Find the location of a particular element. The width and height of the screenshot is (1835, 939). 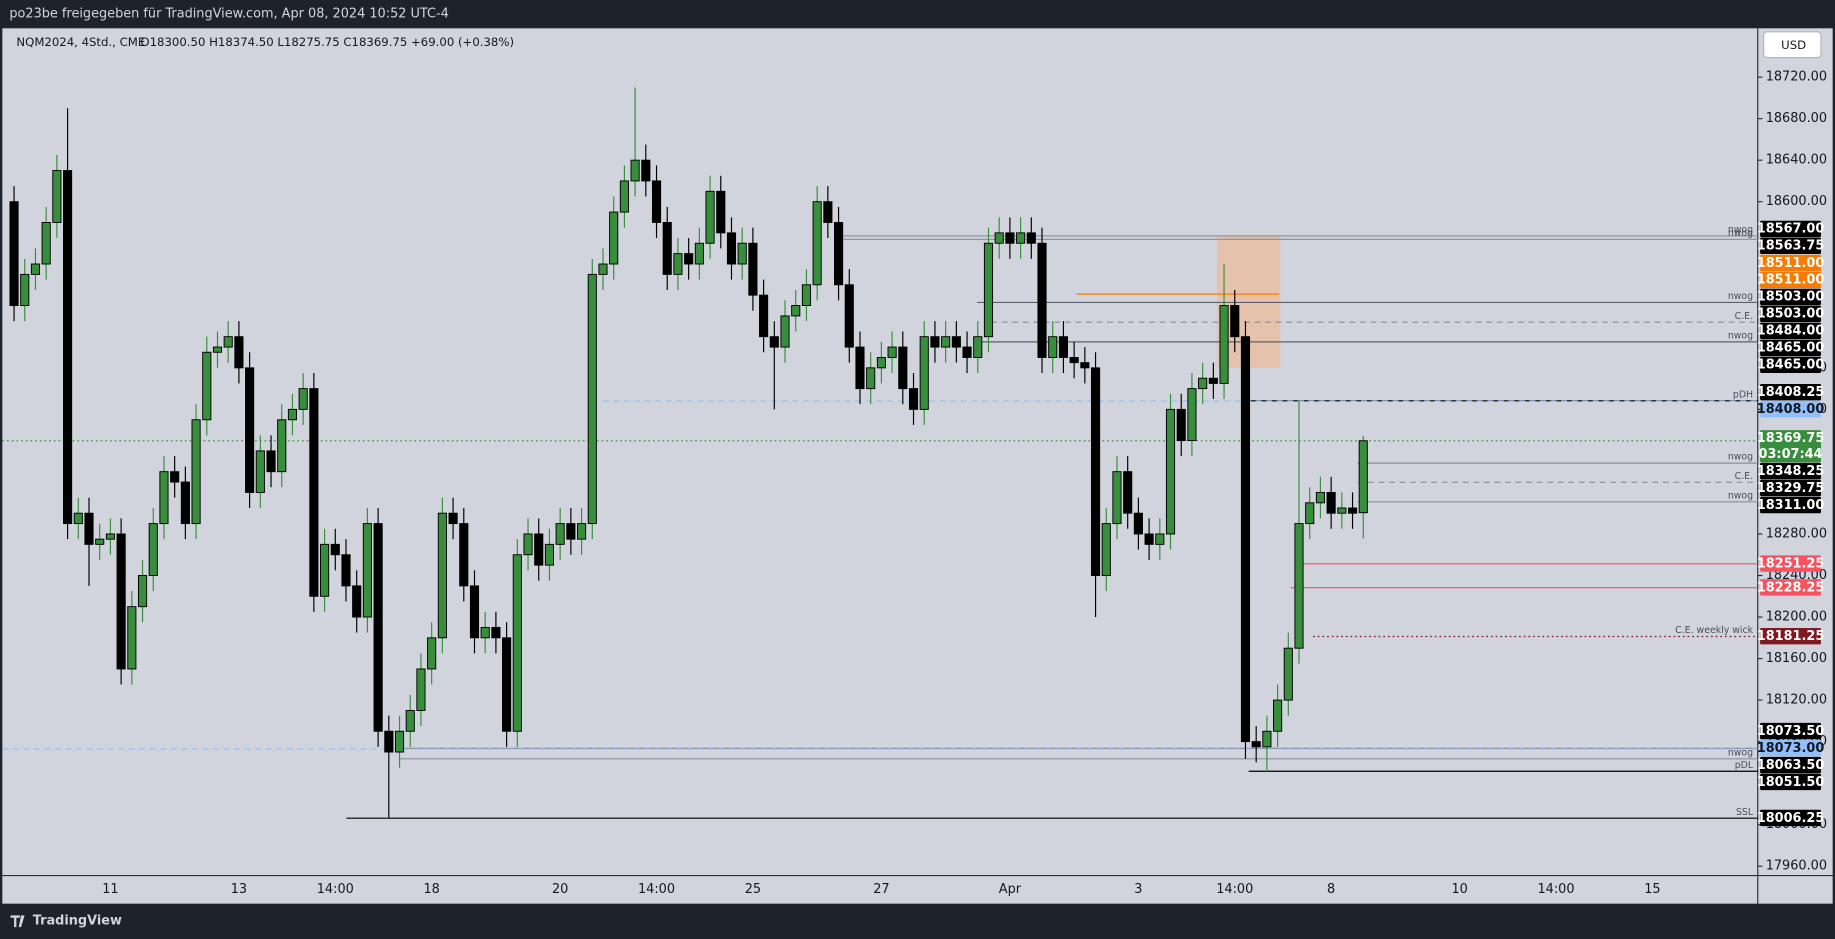

brand-name: TradingView is located at coordinates (77, 921).